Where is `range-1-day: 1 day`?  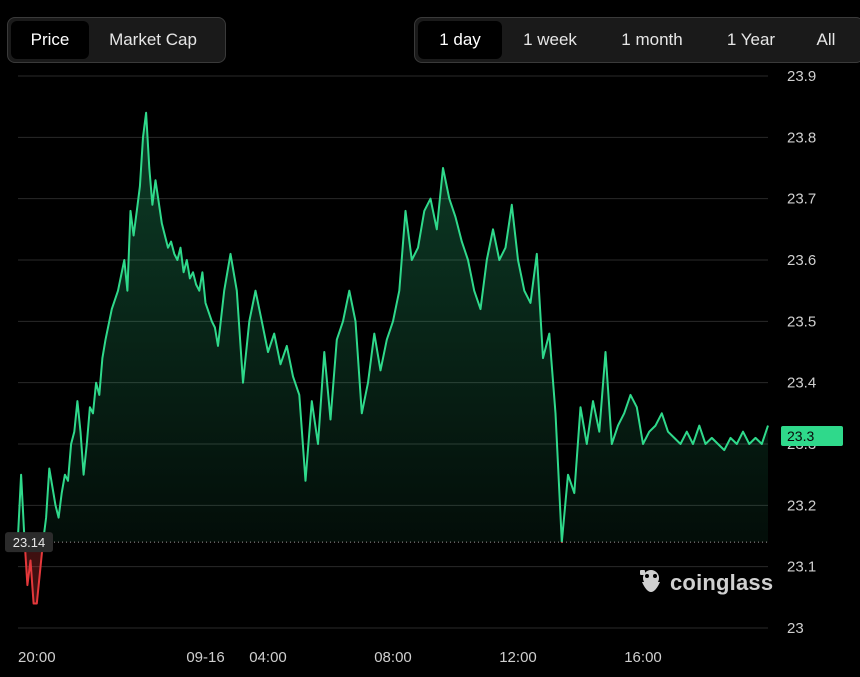
range-1-day: 1 day is located at coordinates (460, 40).